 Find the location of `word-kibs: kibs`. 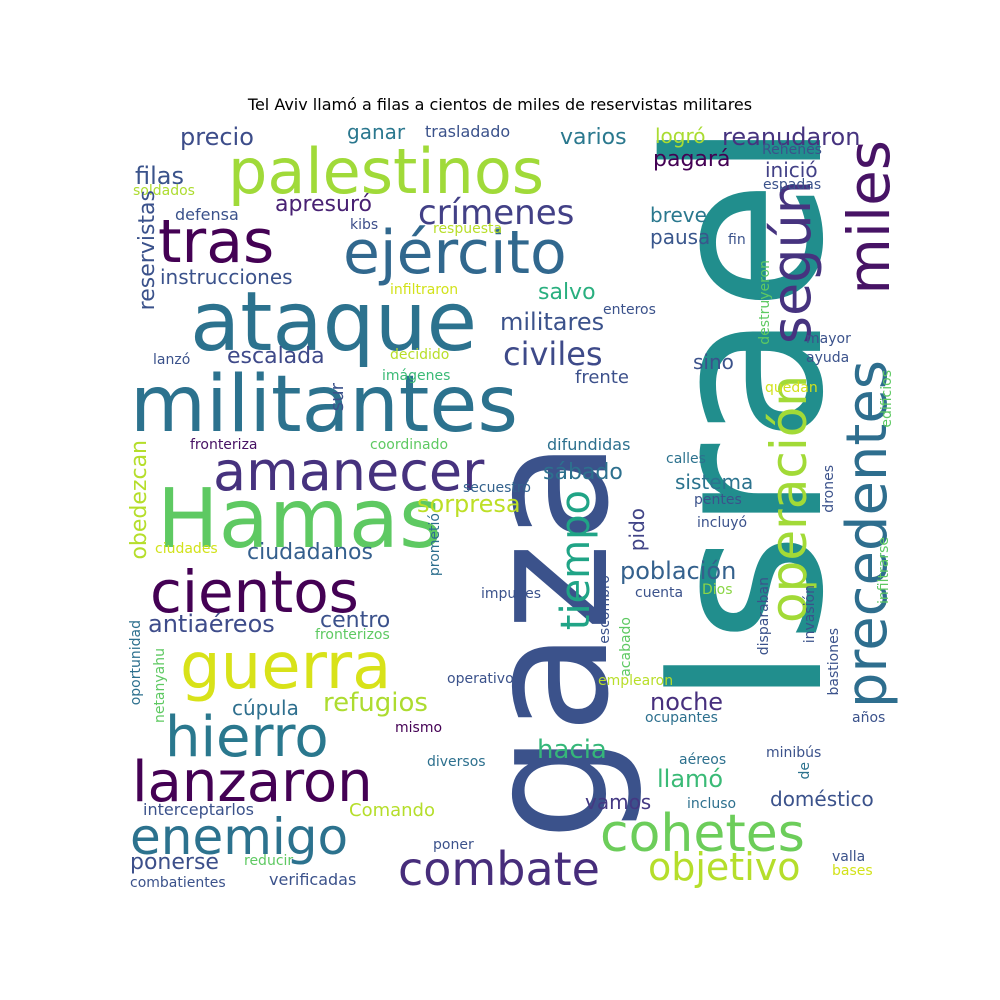

word-kibs: kibs is located at coordinates (364, 225).